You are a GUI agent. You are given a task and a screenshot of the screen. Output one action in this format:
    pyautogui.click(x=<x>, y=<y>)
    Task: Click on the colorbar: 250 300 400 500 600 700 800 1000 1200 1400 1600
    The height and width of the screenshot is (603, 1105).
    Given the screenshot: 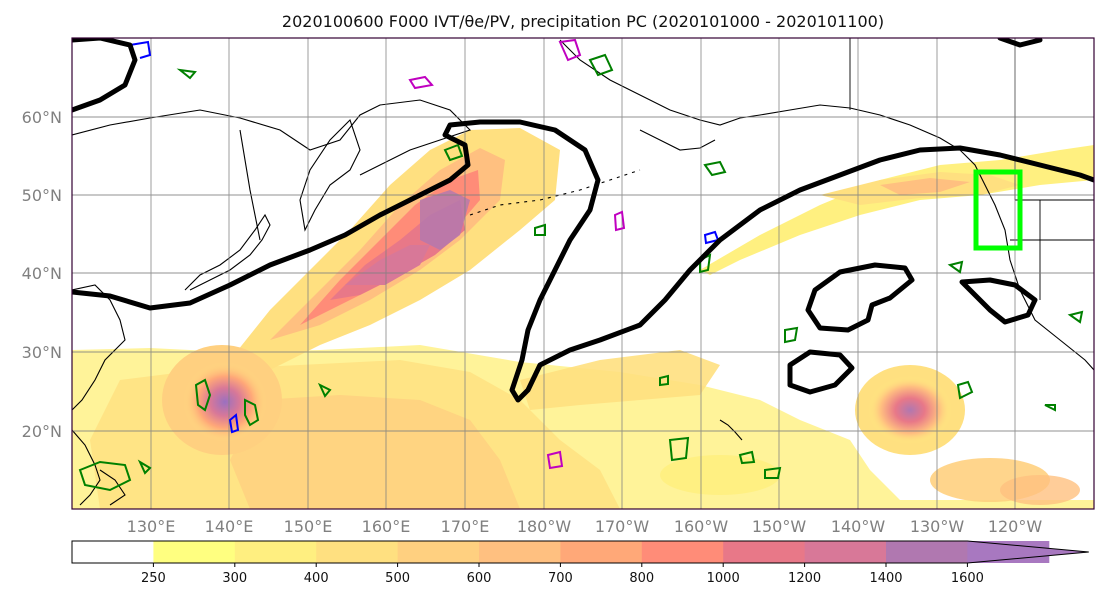 What is the action you would take?
    pyautogui.click(x=580, y=563)
    